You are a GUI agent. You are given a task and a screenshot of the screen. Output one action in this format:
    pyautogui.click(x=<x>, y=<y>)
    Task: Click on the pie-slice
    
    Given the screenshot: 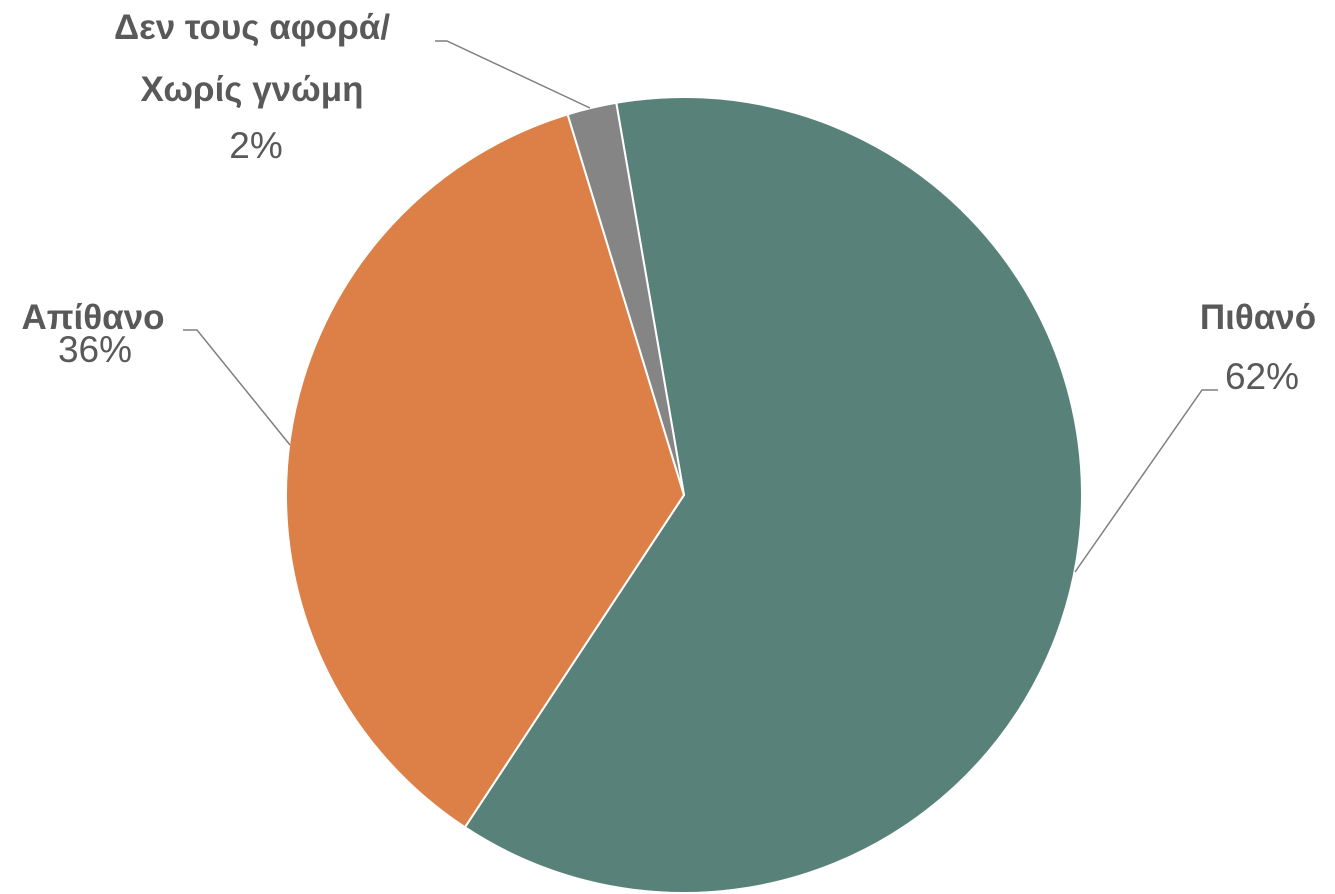 What is the action you would take?
    pyautogui.click(x=625, y=298)
    